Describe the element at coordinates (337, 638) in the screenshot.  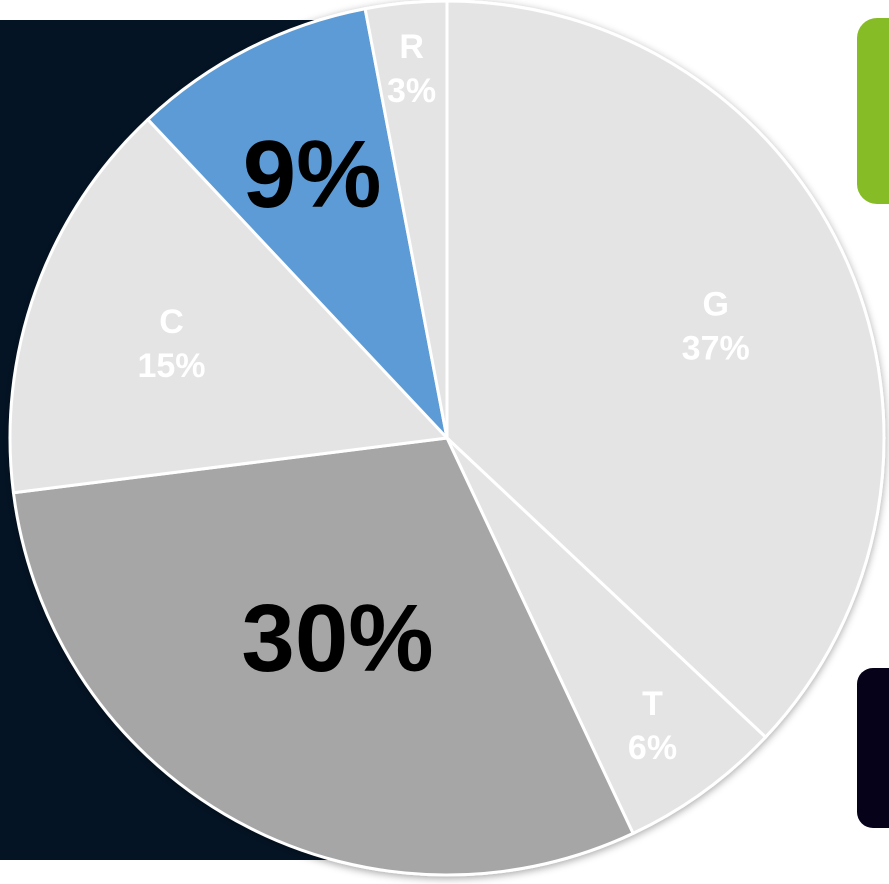
I see `slice-value-label: 30%` at that location.